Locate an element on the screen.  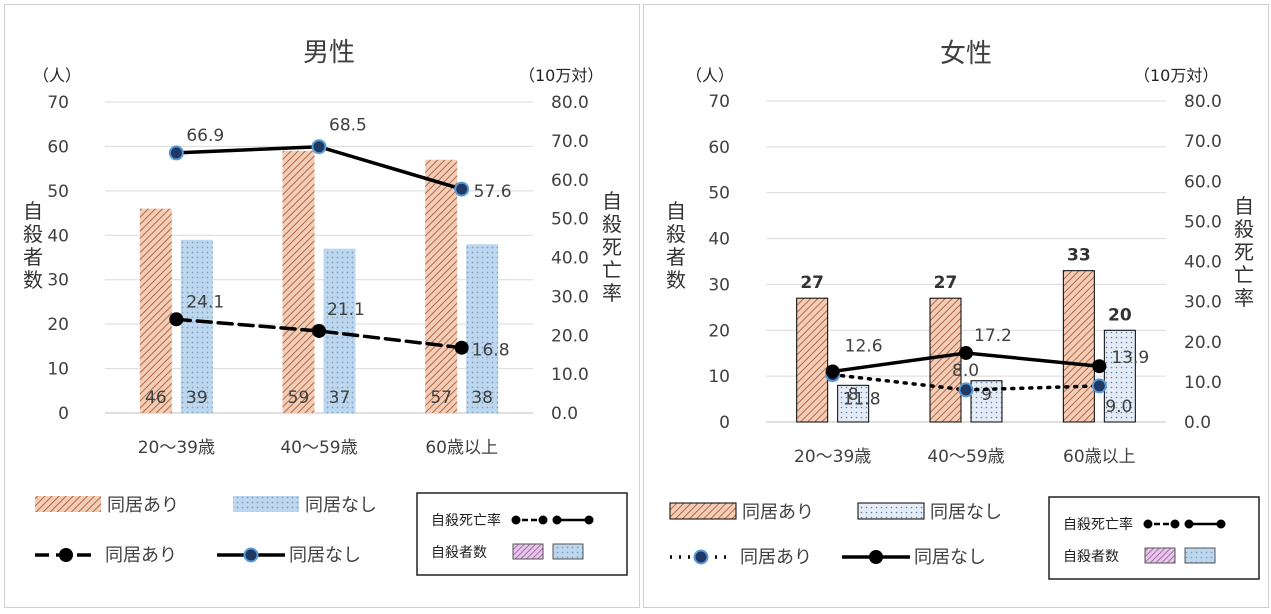
y2-tick-label: 80.0 is located at coordinates (1203, 102).